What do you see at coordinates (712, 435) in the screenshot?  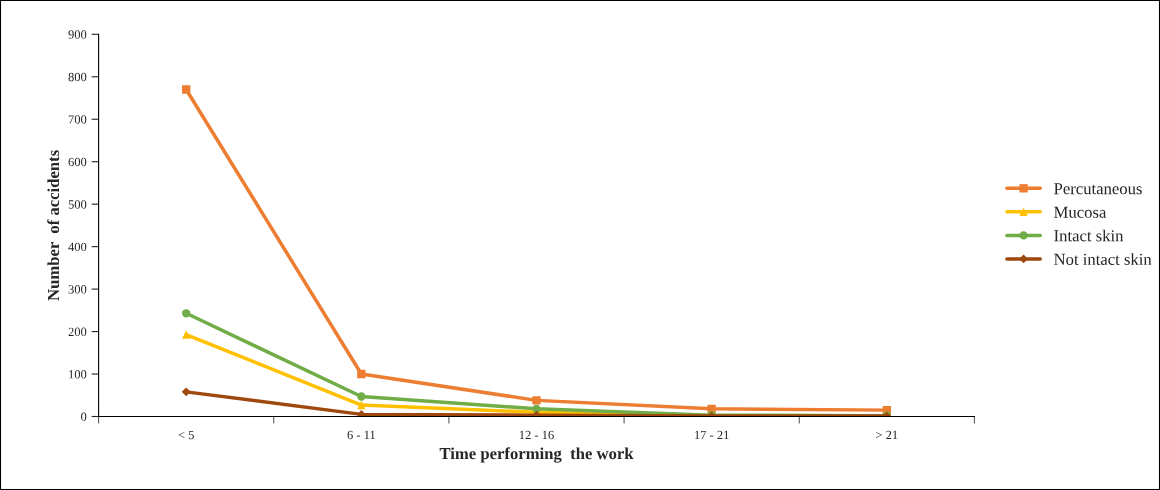 I see `x-tick-label: 17 - 21` at bounding box center [712, 435].